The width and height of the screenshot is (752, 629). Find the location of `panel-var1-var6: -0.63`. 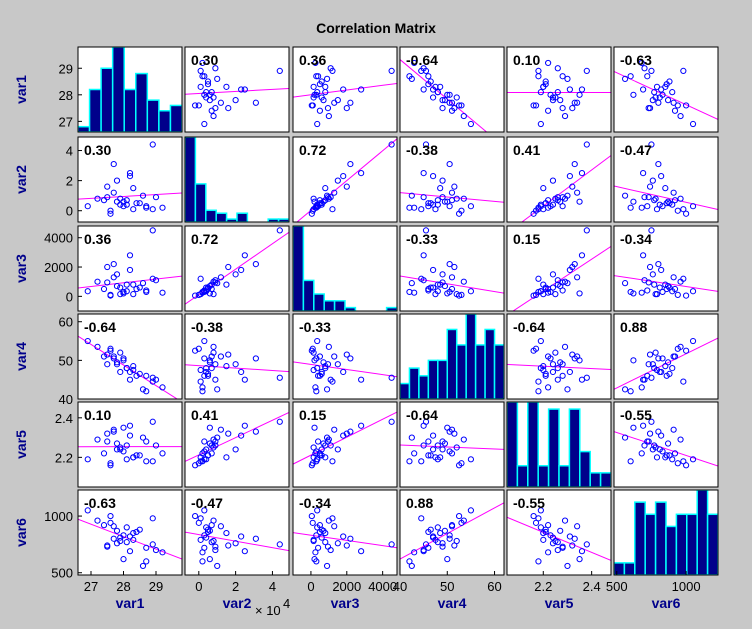

panel-var1-var6: -0.63 is located at coordinates (666, 89).